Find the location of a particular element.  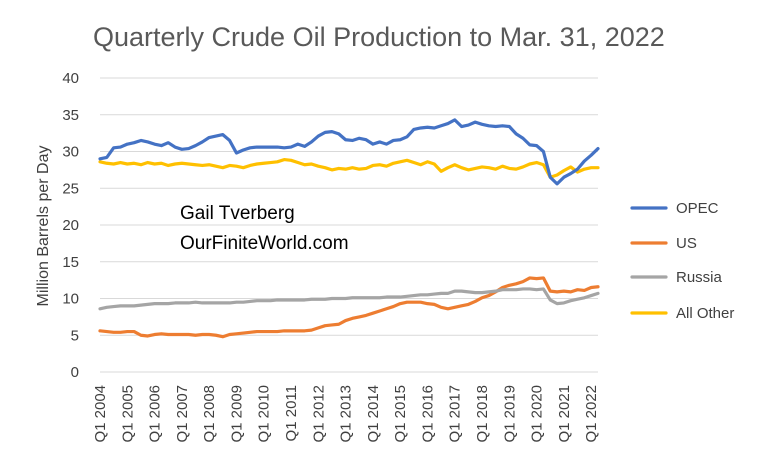

annotation-website: OurFiniteWorld.com is located at coordinates (264, 243).